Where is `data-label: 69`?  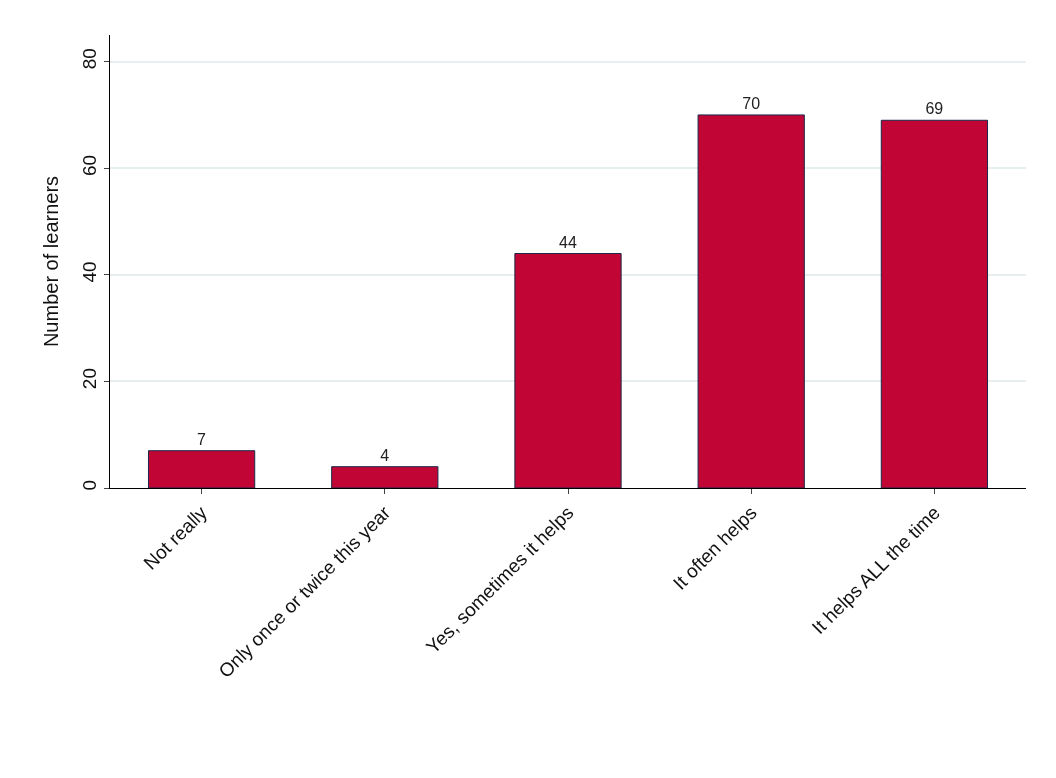 data-label: 69 is located at coordinates (934, 109).